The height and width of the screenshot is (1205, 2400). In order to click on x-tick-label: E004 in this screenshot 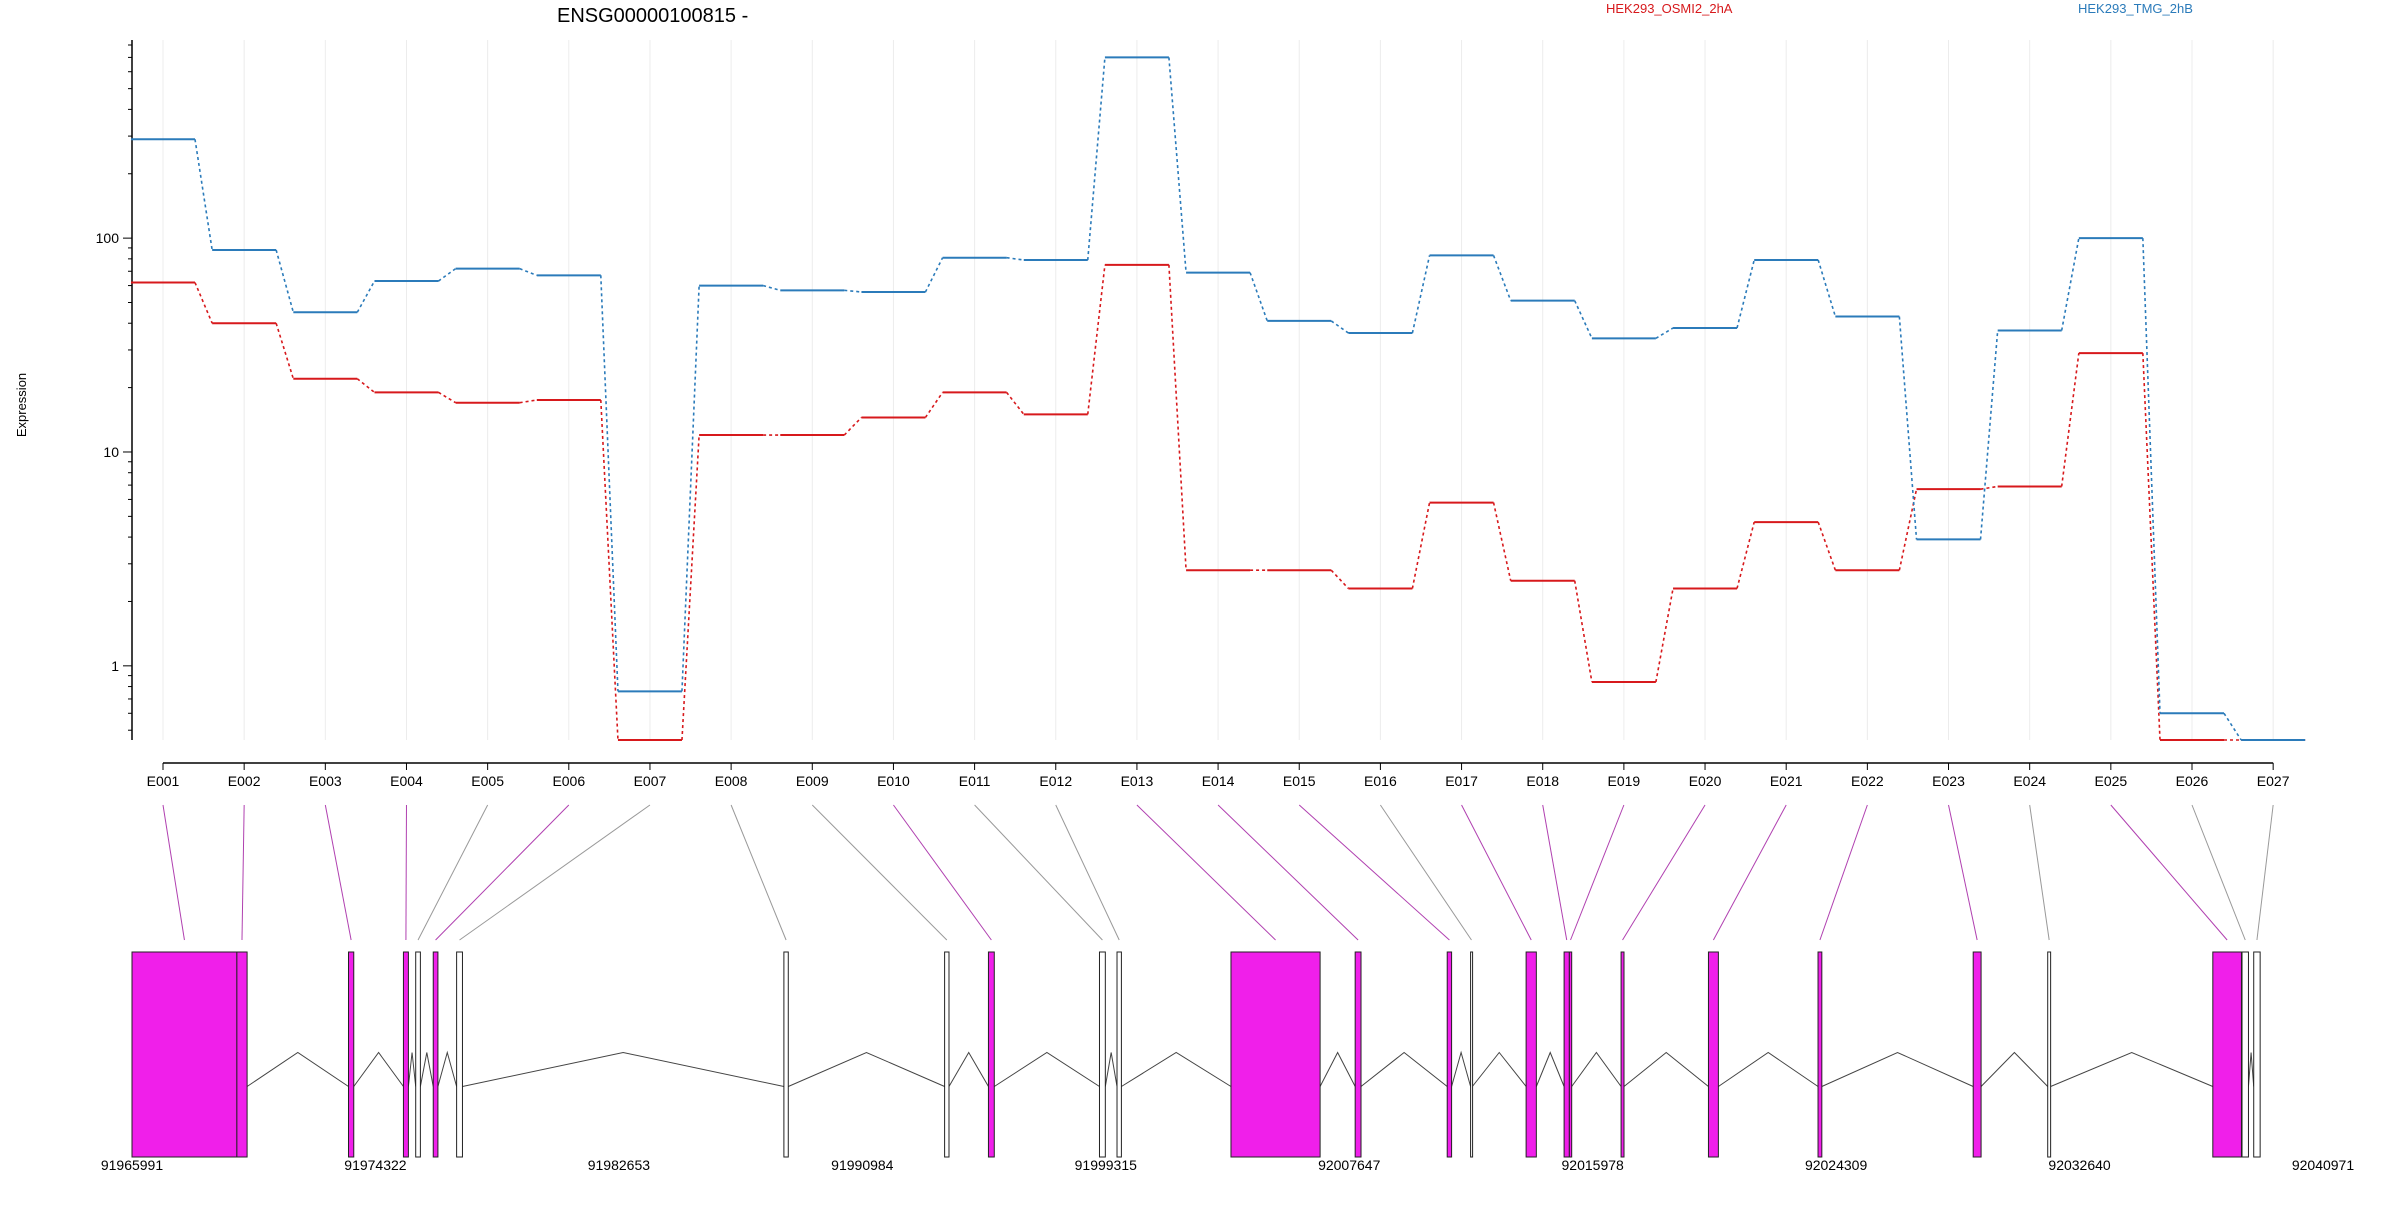, I will do `click(406, 781)`.